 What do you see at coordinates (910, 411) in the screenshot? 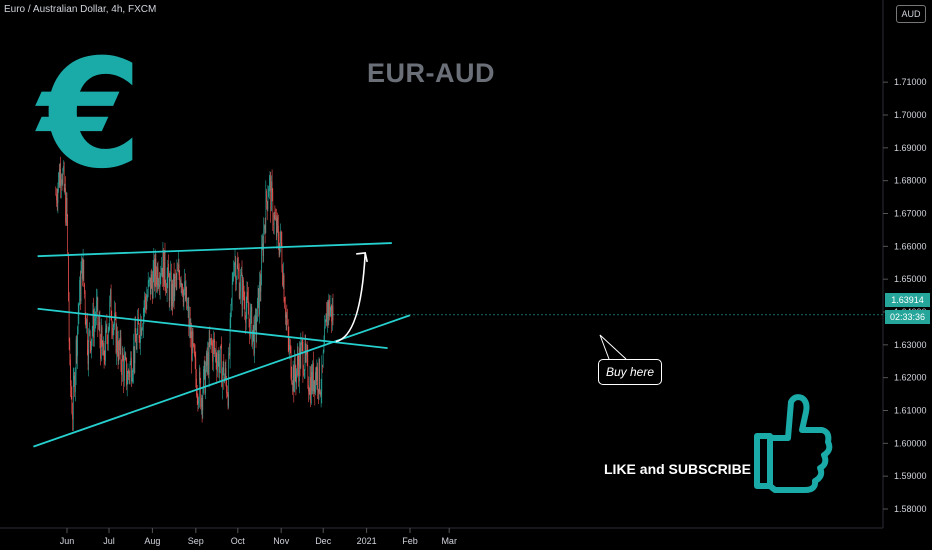
I see `y-tick-label: 1.61000` at bounding box center [910, 411].